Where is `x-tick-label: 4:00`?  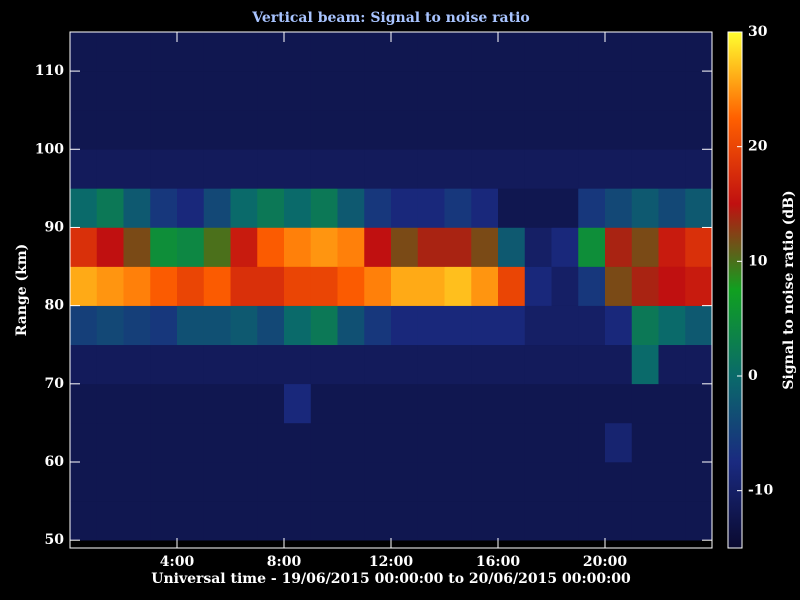
x-tick-label: 4:00 is located at coordinates (177, 562).